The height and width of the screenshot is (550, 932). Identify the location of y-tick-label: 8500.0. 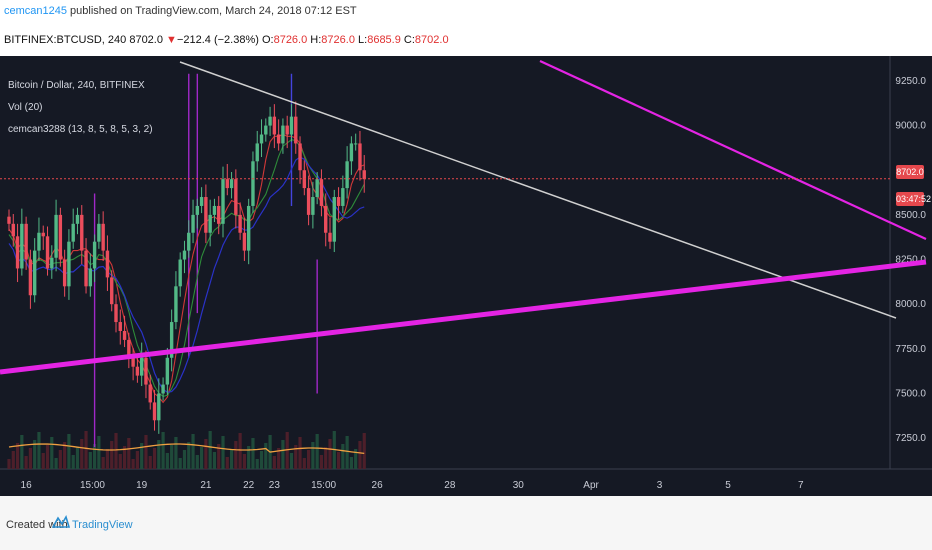
(910, 215).